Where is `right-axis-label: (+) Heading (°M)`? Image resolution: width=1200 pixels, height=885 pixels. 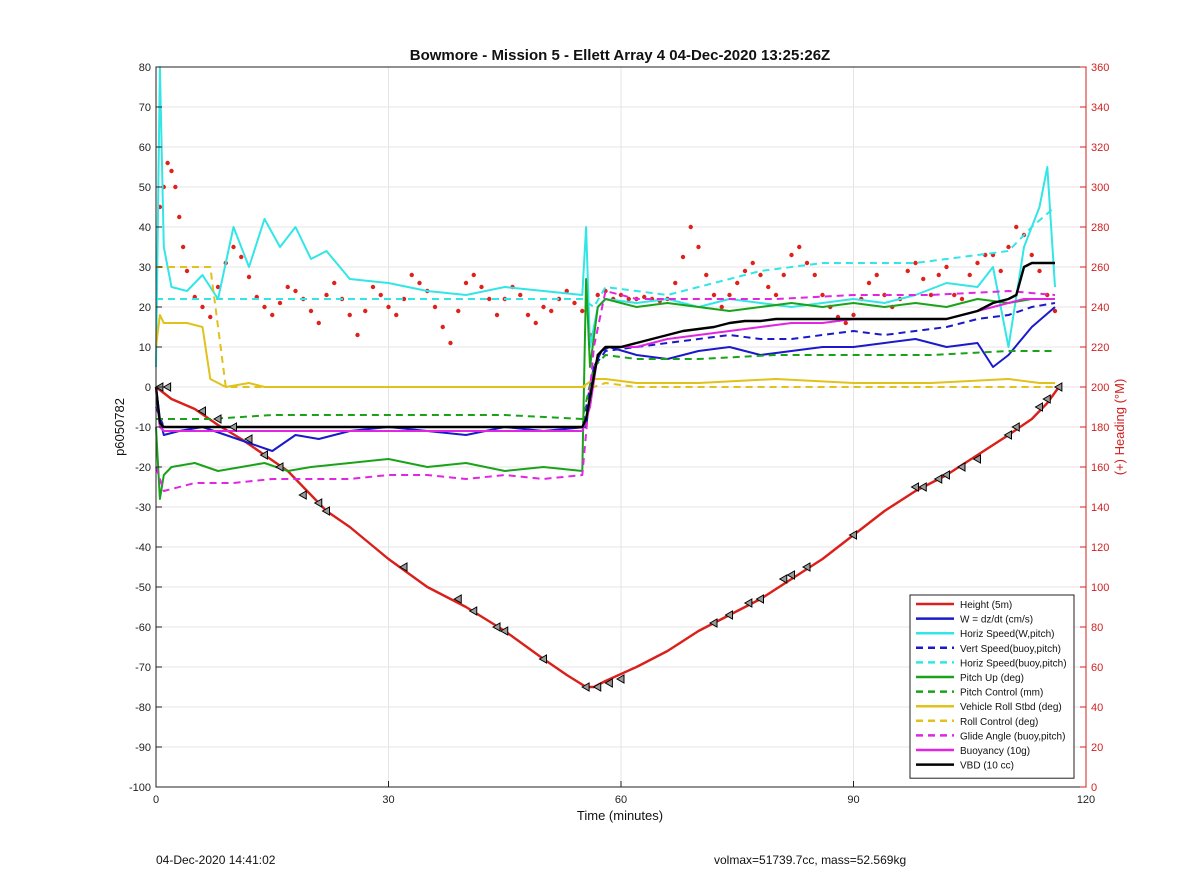 right-axis-label: (+) Heading (°M) is located at coordinates (1119, 427).